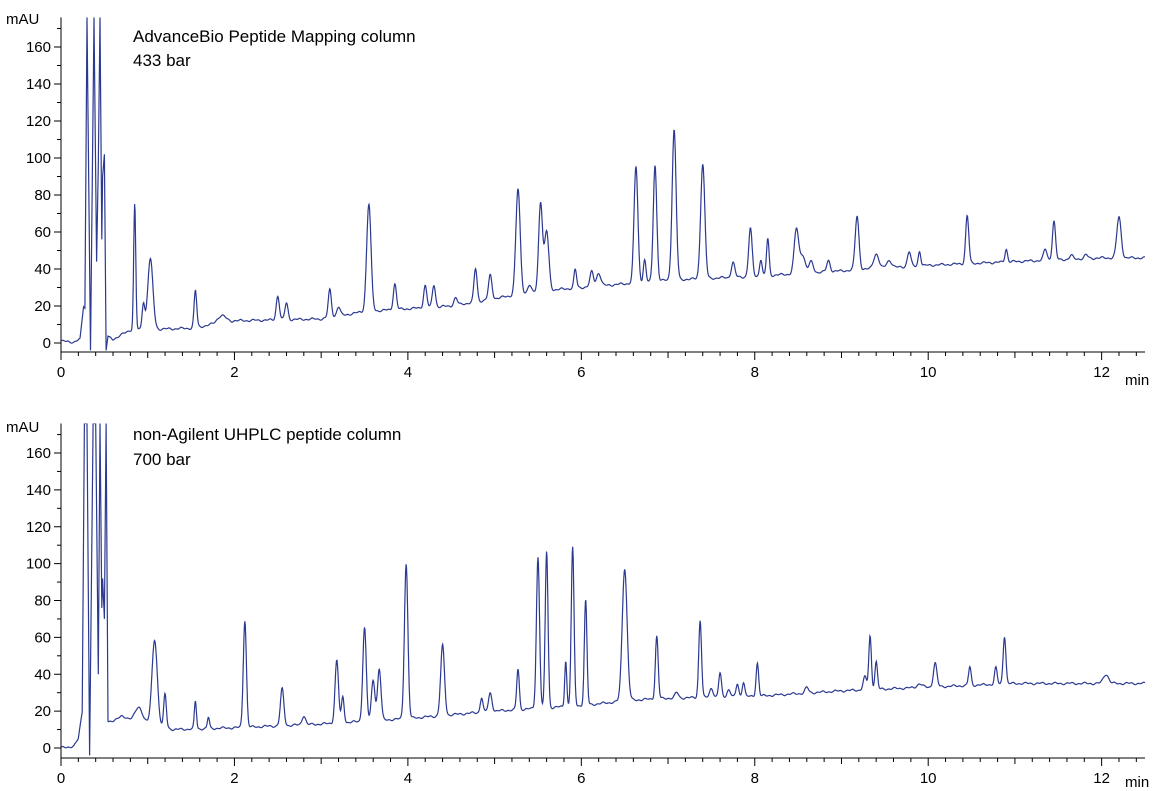  What do you see at coordinates (274, 36) in the screenshot?
I see `chart-title: AdvanceBio Peptide Mapping column` at bounding box center [274, 36].